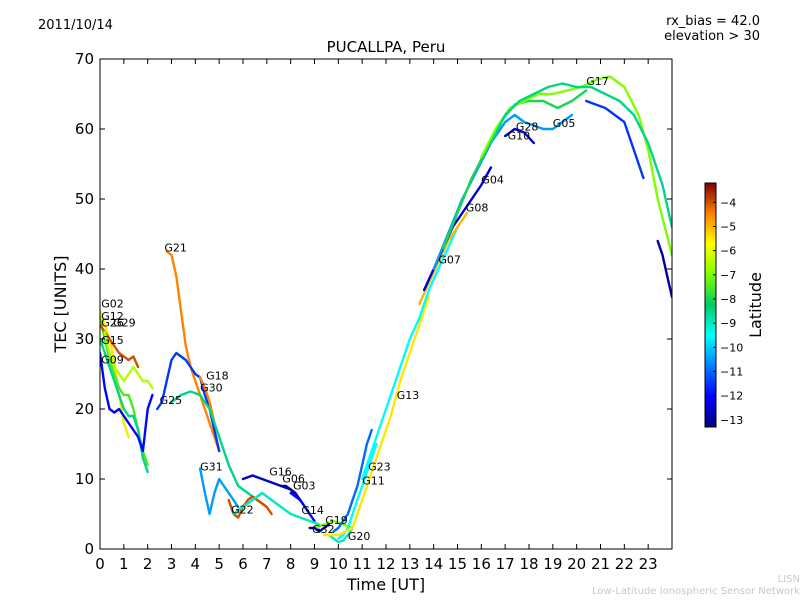  I want to click on x-tick-label: 7, so click(267, 564).